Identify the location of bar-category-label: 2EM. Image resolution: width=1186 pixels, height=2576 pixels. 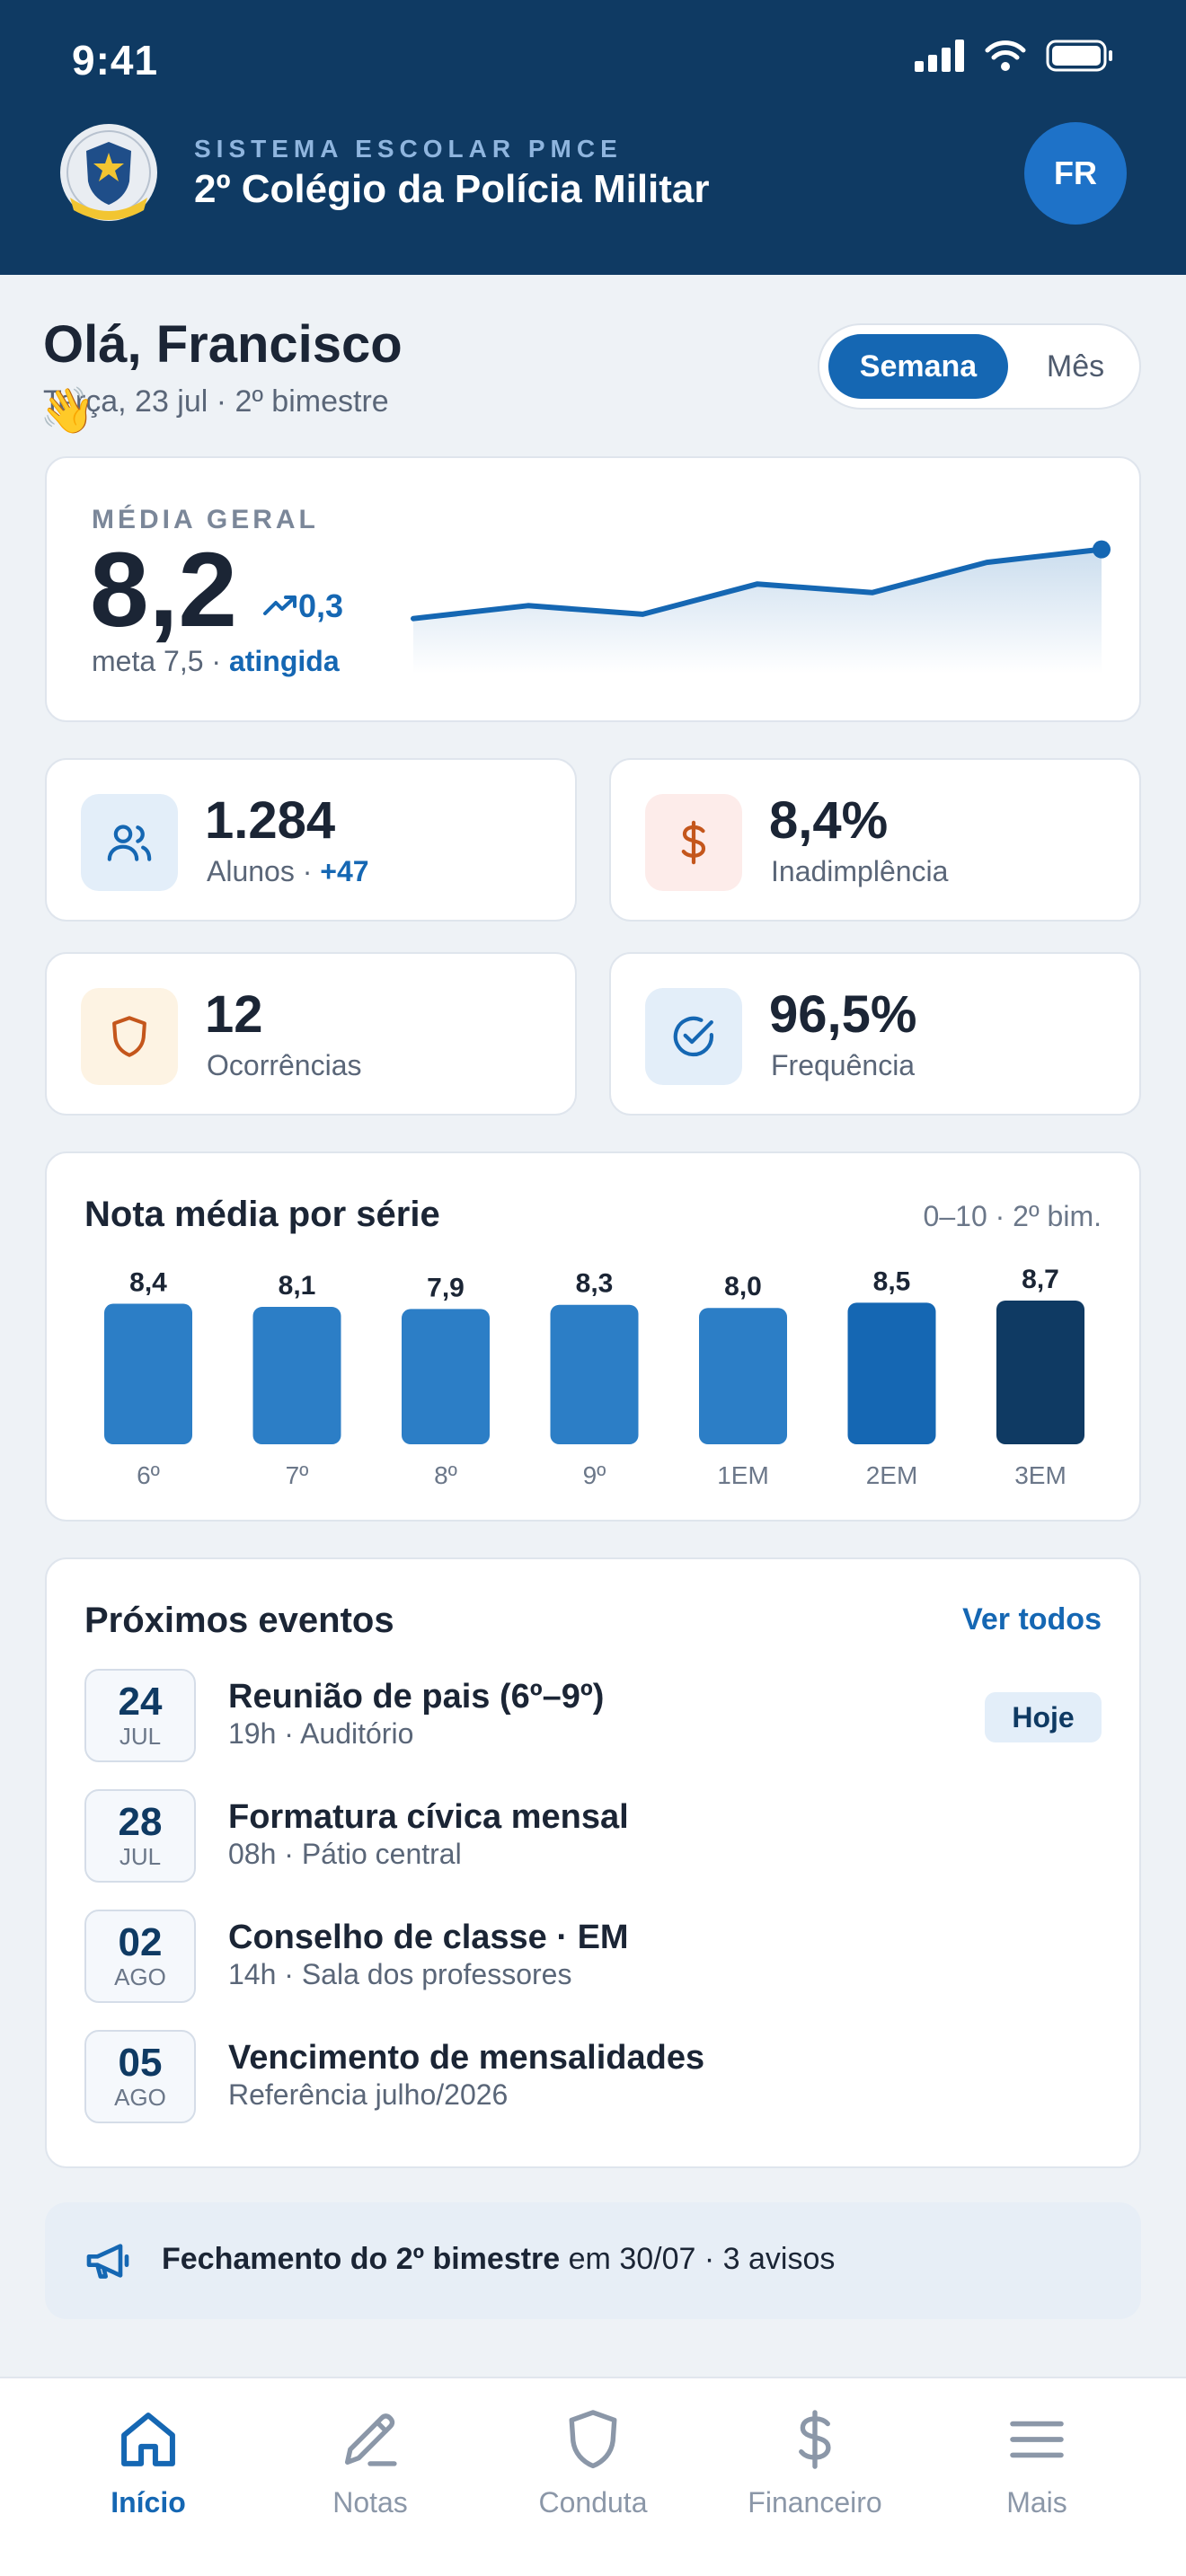
(892, 1475).